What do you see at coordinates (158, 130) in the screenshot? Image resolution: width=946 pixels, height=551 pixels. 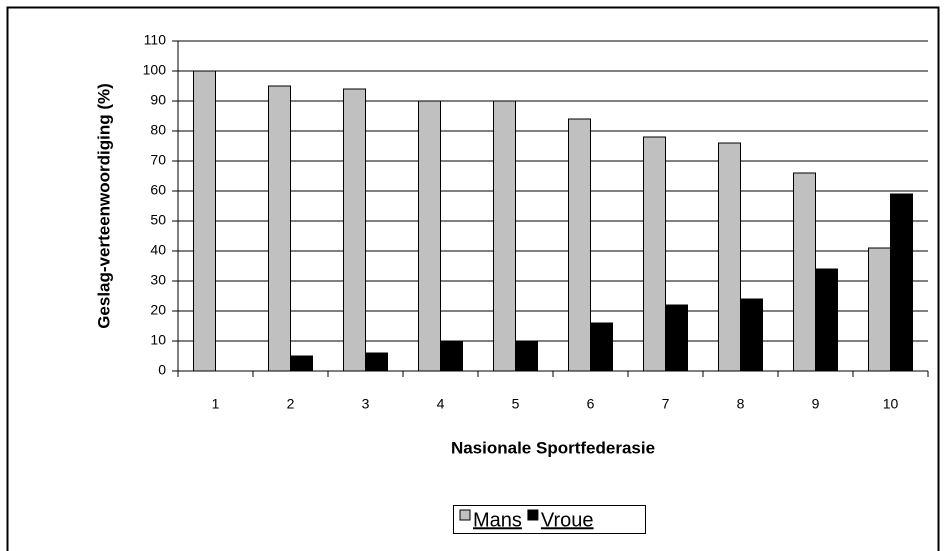 I see `y-tick-label: 80` at bounding box center [158, 130].